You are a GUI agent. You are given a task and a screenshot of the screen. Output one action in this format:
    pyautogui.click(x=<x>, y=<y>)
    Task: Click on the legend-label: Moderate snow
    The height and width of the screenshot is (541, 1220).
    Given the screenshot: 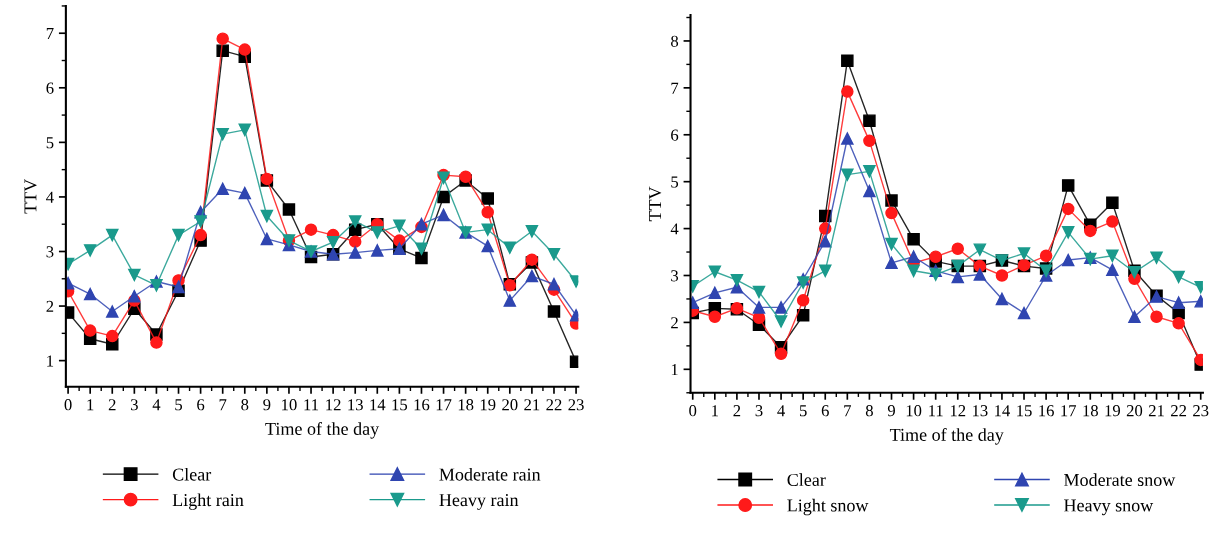 What is the action you would take?
    pyautogui.click(x=1120, y=480)
    